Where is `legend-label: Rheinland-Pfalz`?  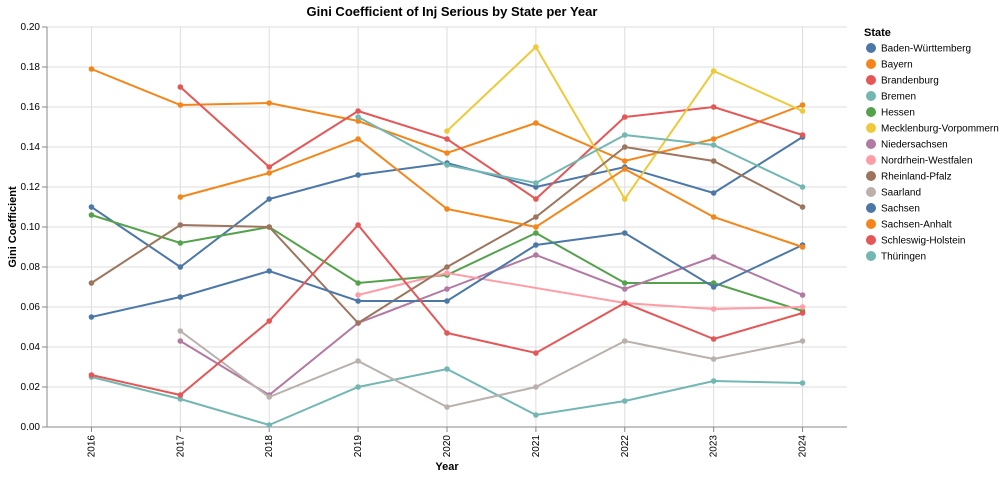 legend-label: Rheinland-Pfalz is located at coordinates (916, 177).